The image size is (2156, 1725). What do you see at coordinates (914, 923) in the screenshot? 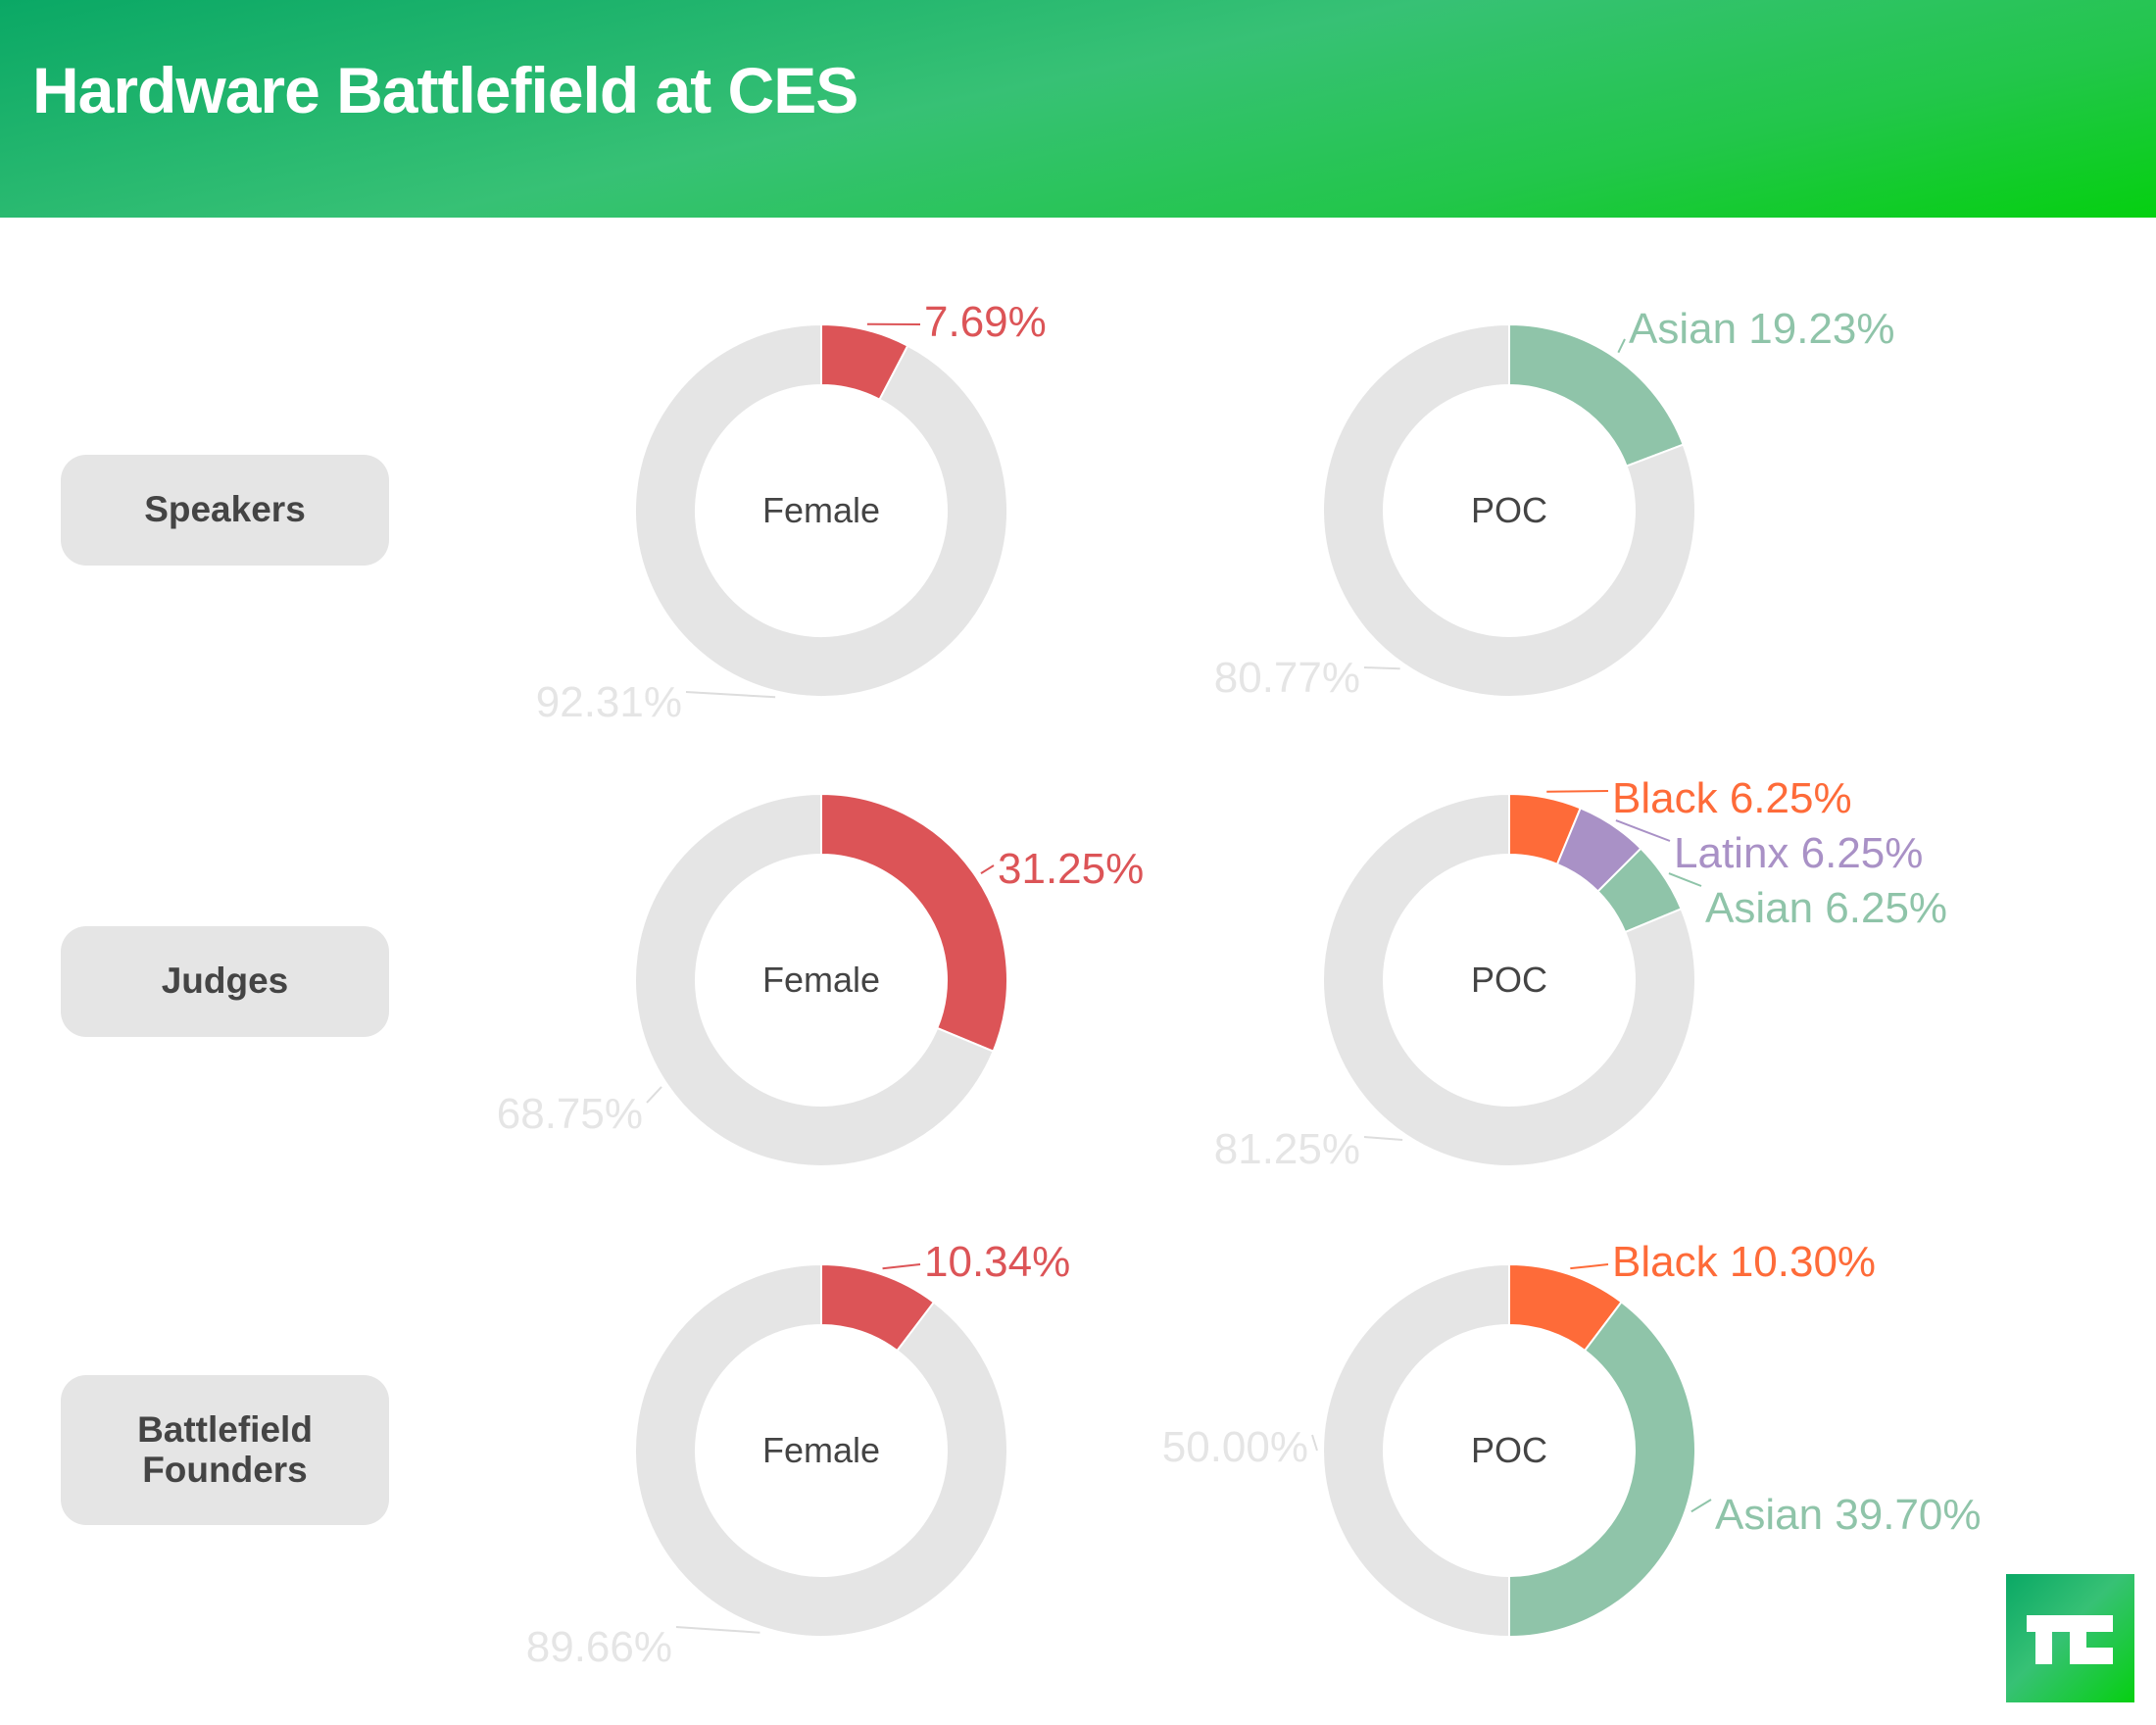
I see `slice-female` at bounding box center [914, 923].